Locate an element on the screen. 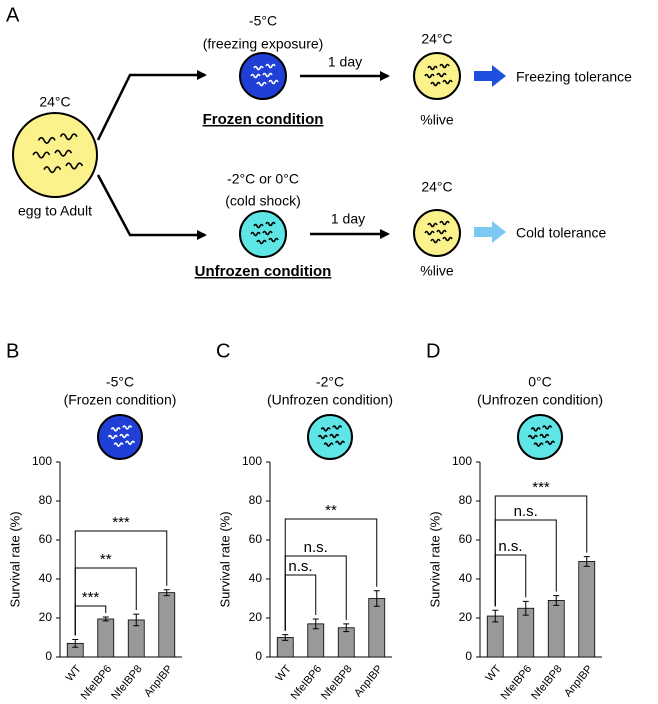 The image size is (658, 704). y-tick-label: 100 is located at coordinates (42, 461).